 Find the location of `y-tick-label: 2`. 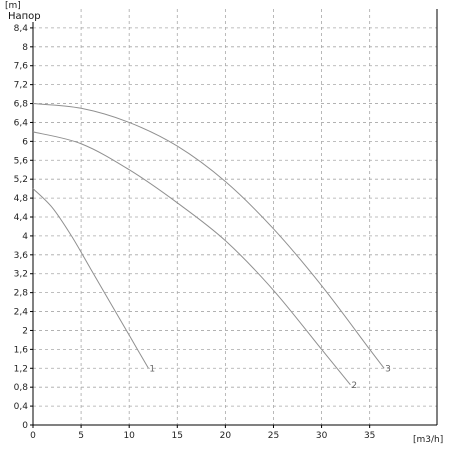

y-tick-label: 2 is located at coordinates (25, 331).